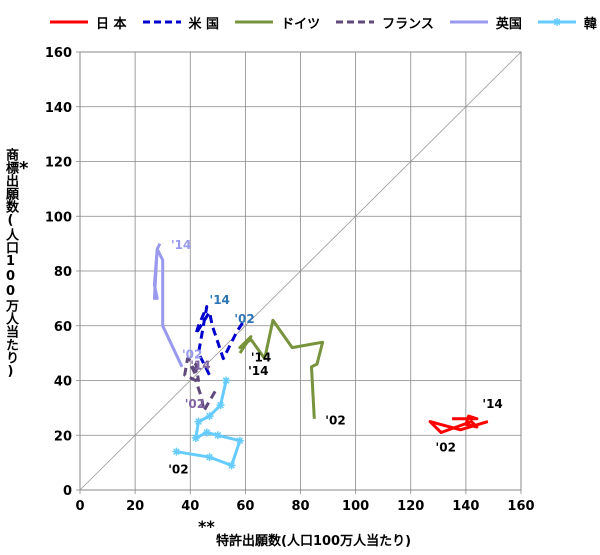 The height and width of the screenshot is (555, 600). I want to click on x-tick-label: 100, so click(355, 506).